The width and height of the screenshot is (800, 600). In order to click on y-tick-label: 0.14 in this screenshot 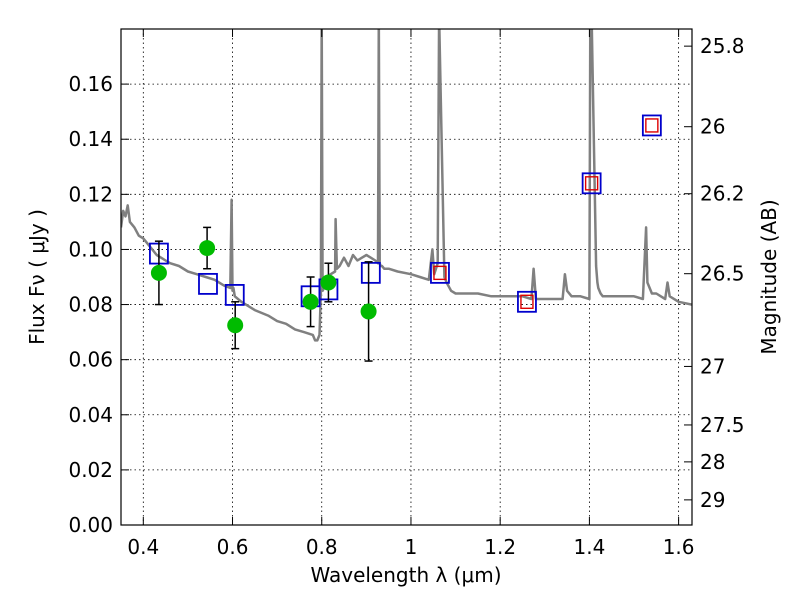, I will do `click(90, 139)`.